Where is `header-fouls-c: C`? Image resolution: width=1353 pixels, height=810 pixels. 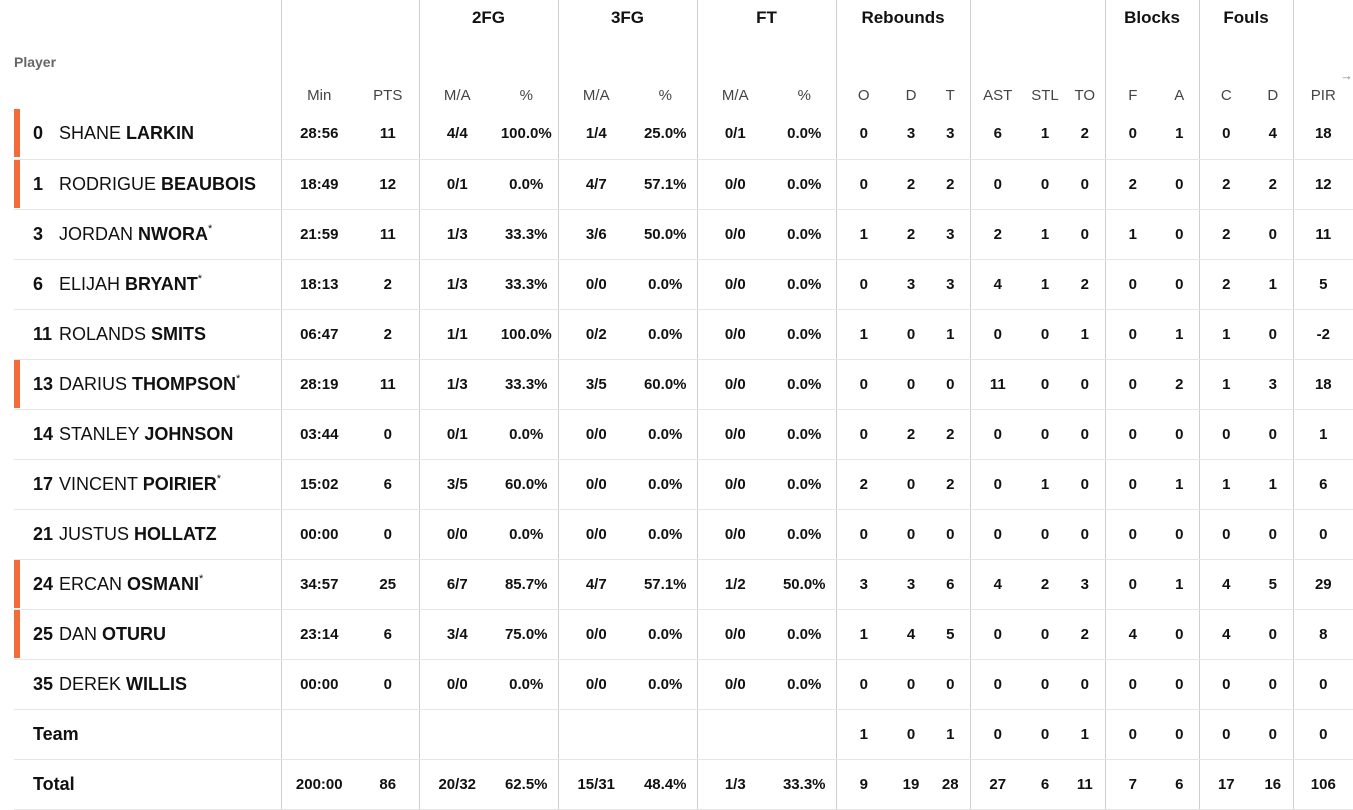
header-fouls-c: C is located at coordinates (1226, 72).